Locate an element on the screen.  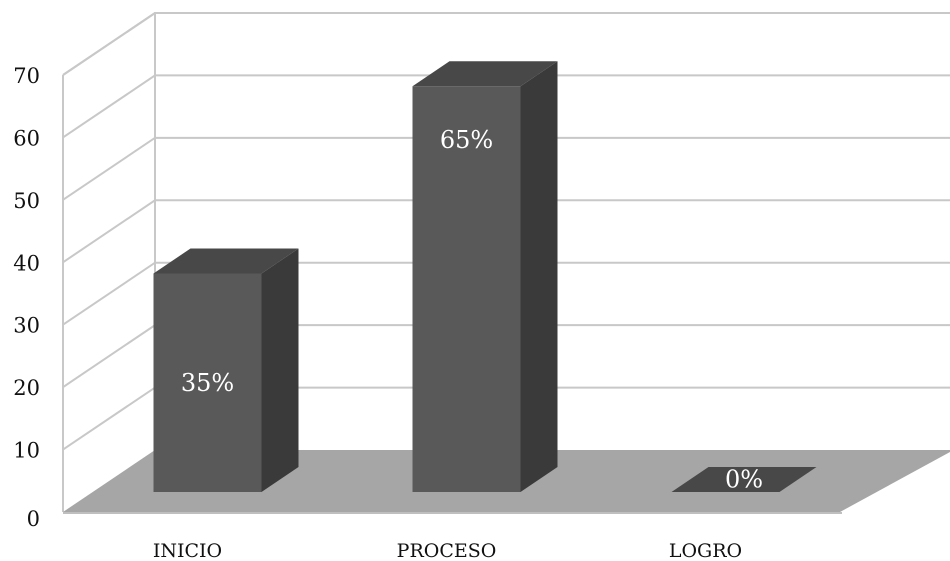
y-tick-label: 50 is located at coordinates (26, 201).